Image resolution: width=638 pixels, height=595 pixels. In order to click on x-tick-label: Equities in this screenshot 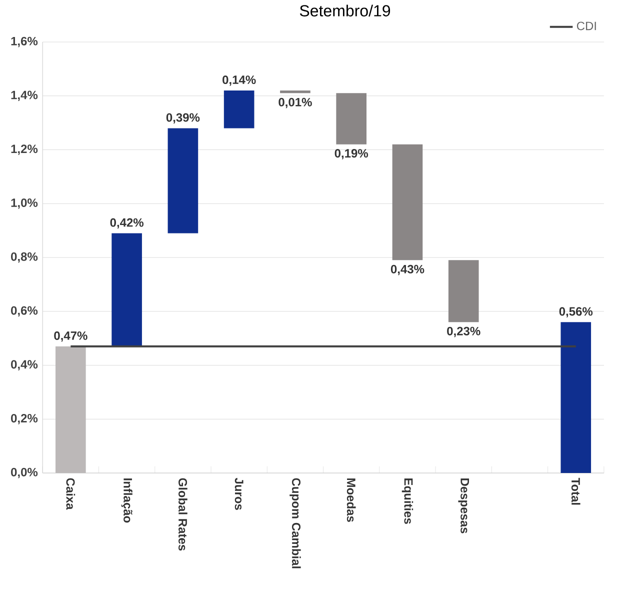, I will do `click(408, 501)`.